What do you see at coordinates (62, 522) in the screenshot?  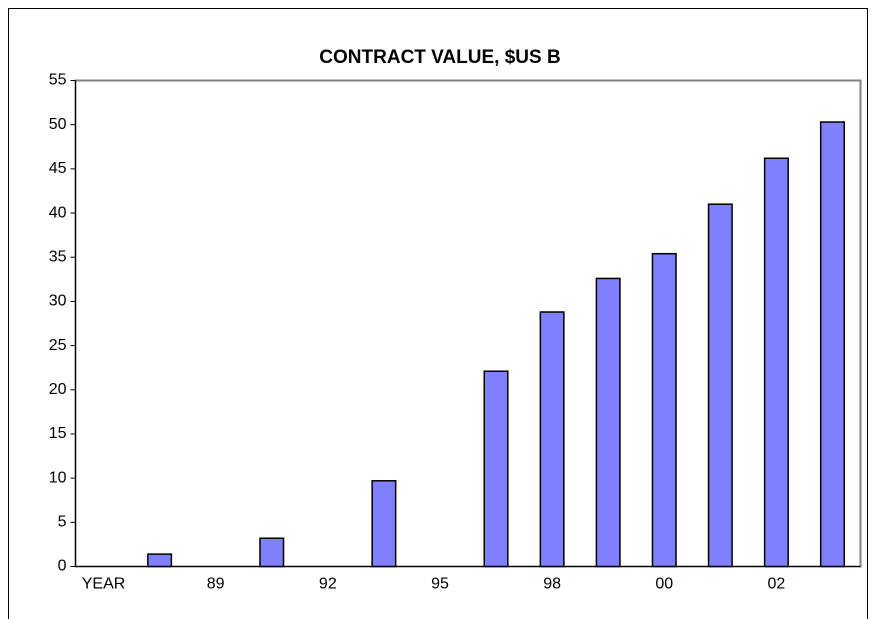 I see `y-tick-label: 5` at bounding box center [62, 522].